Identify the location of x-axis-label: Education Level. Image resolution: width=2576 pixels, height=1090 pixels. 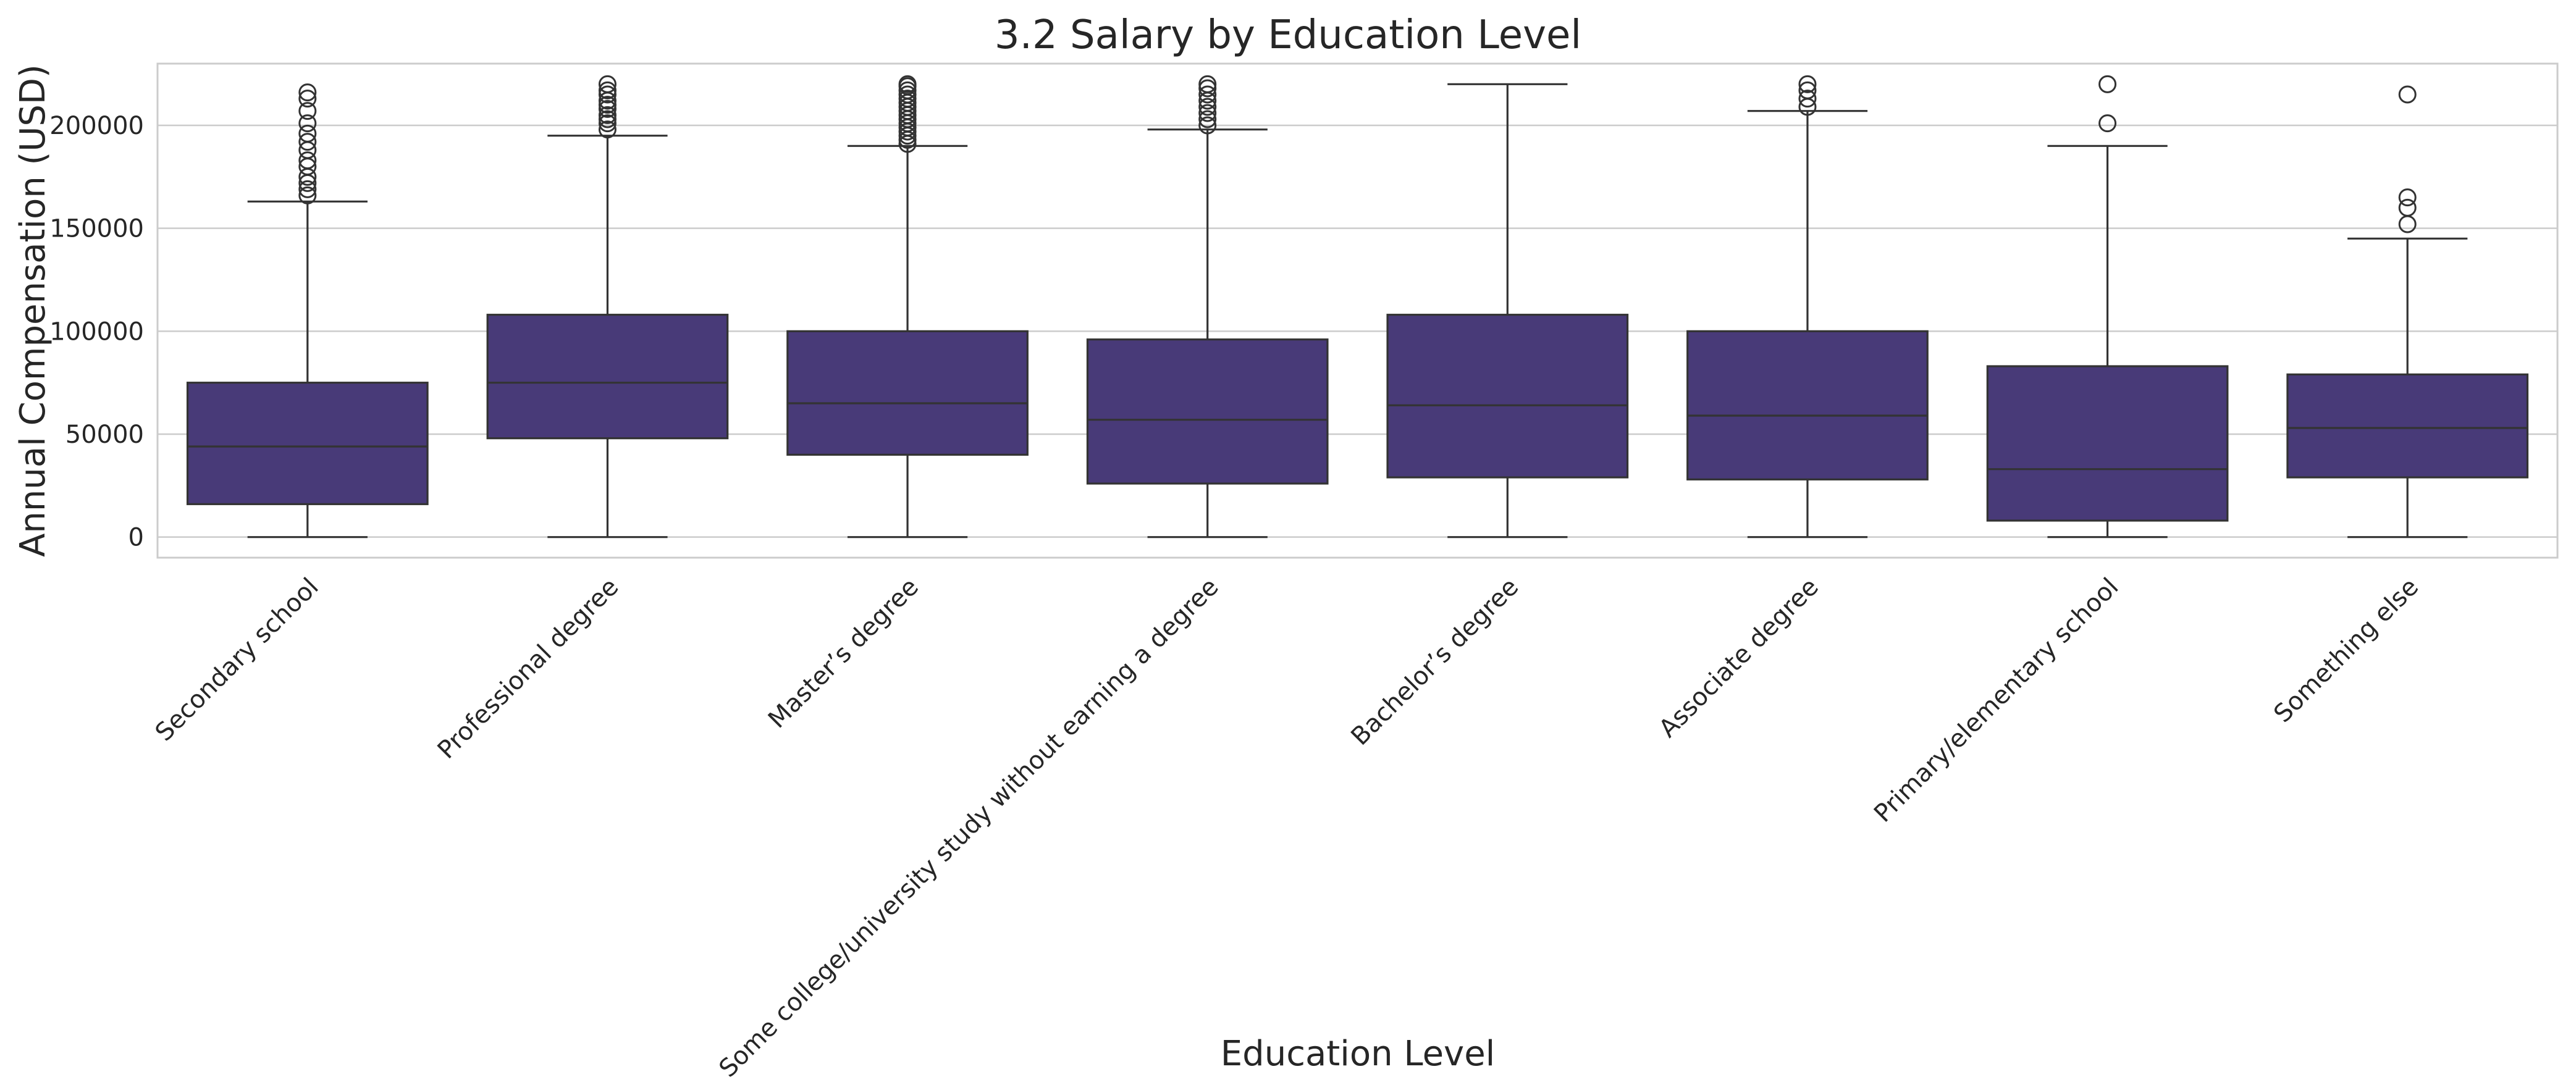
(1358, 1054).